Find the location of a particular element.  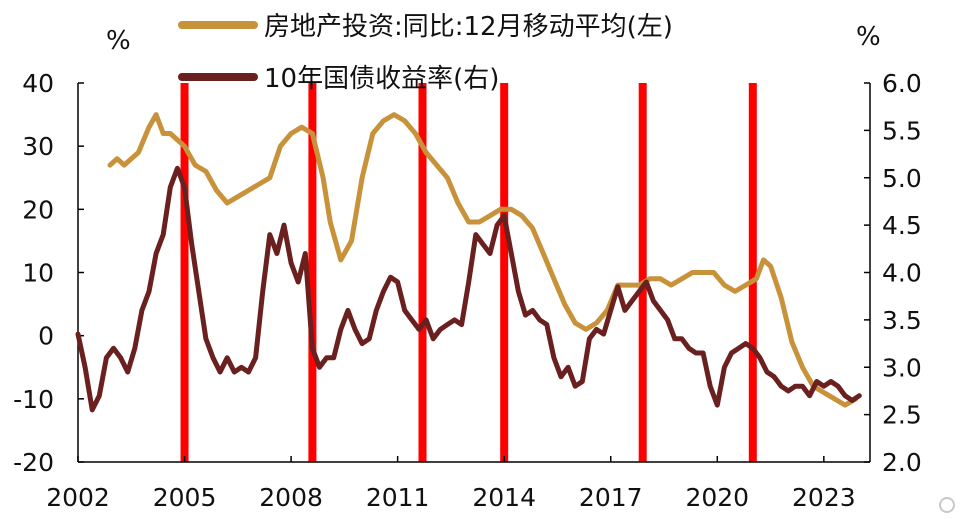

legend-swatch-bond is located at coordinates (218, 76).